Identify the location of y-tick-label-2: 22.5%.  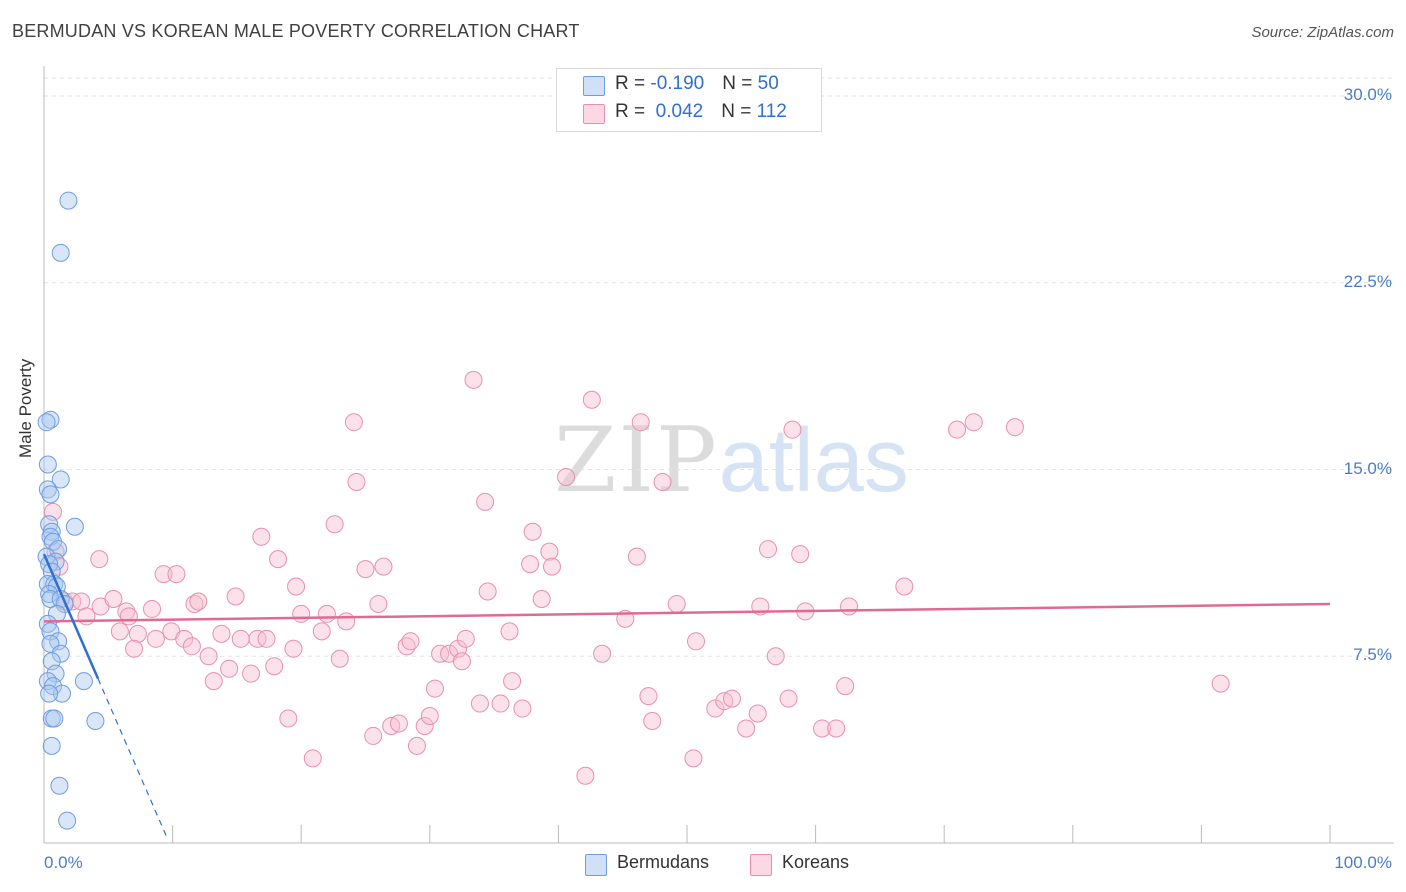
(1367, 281).